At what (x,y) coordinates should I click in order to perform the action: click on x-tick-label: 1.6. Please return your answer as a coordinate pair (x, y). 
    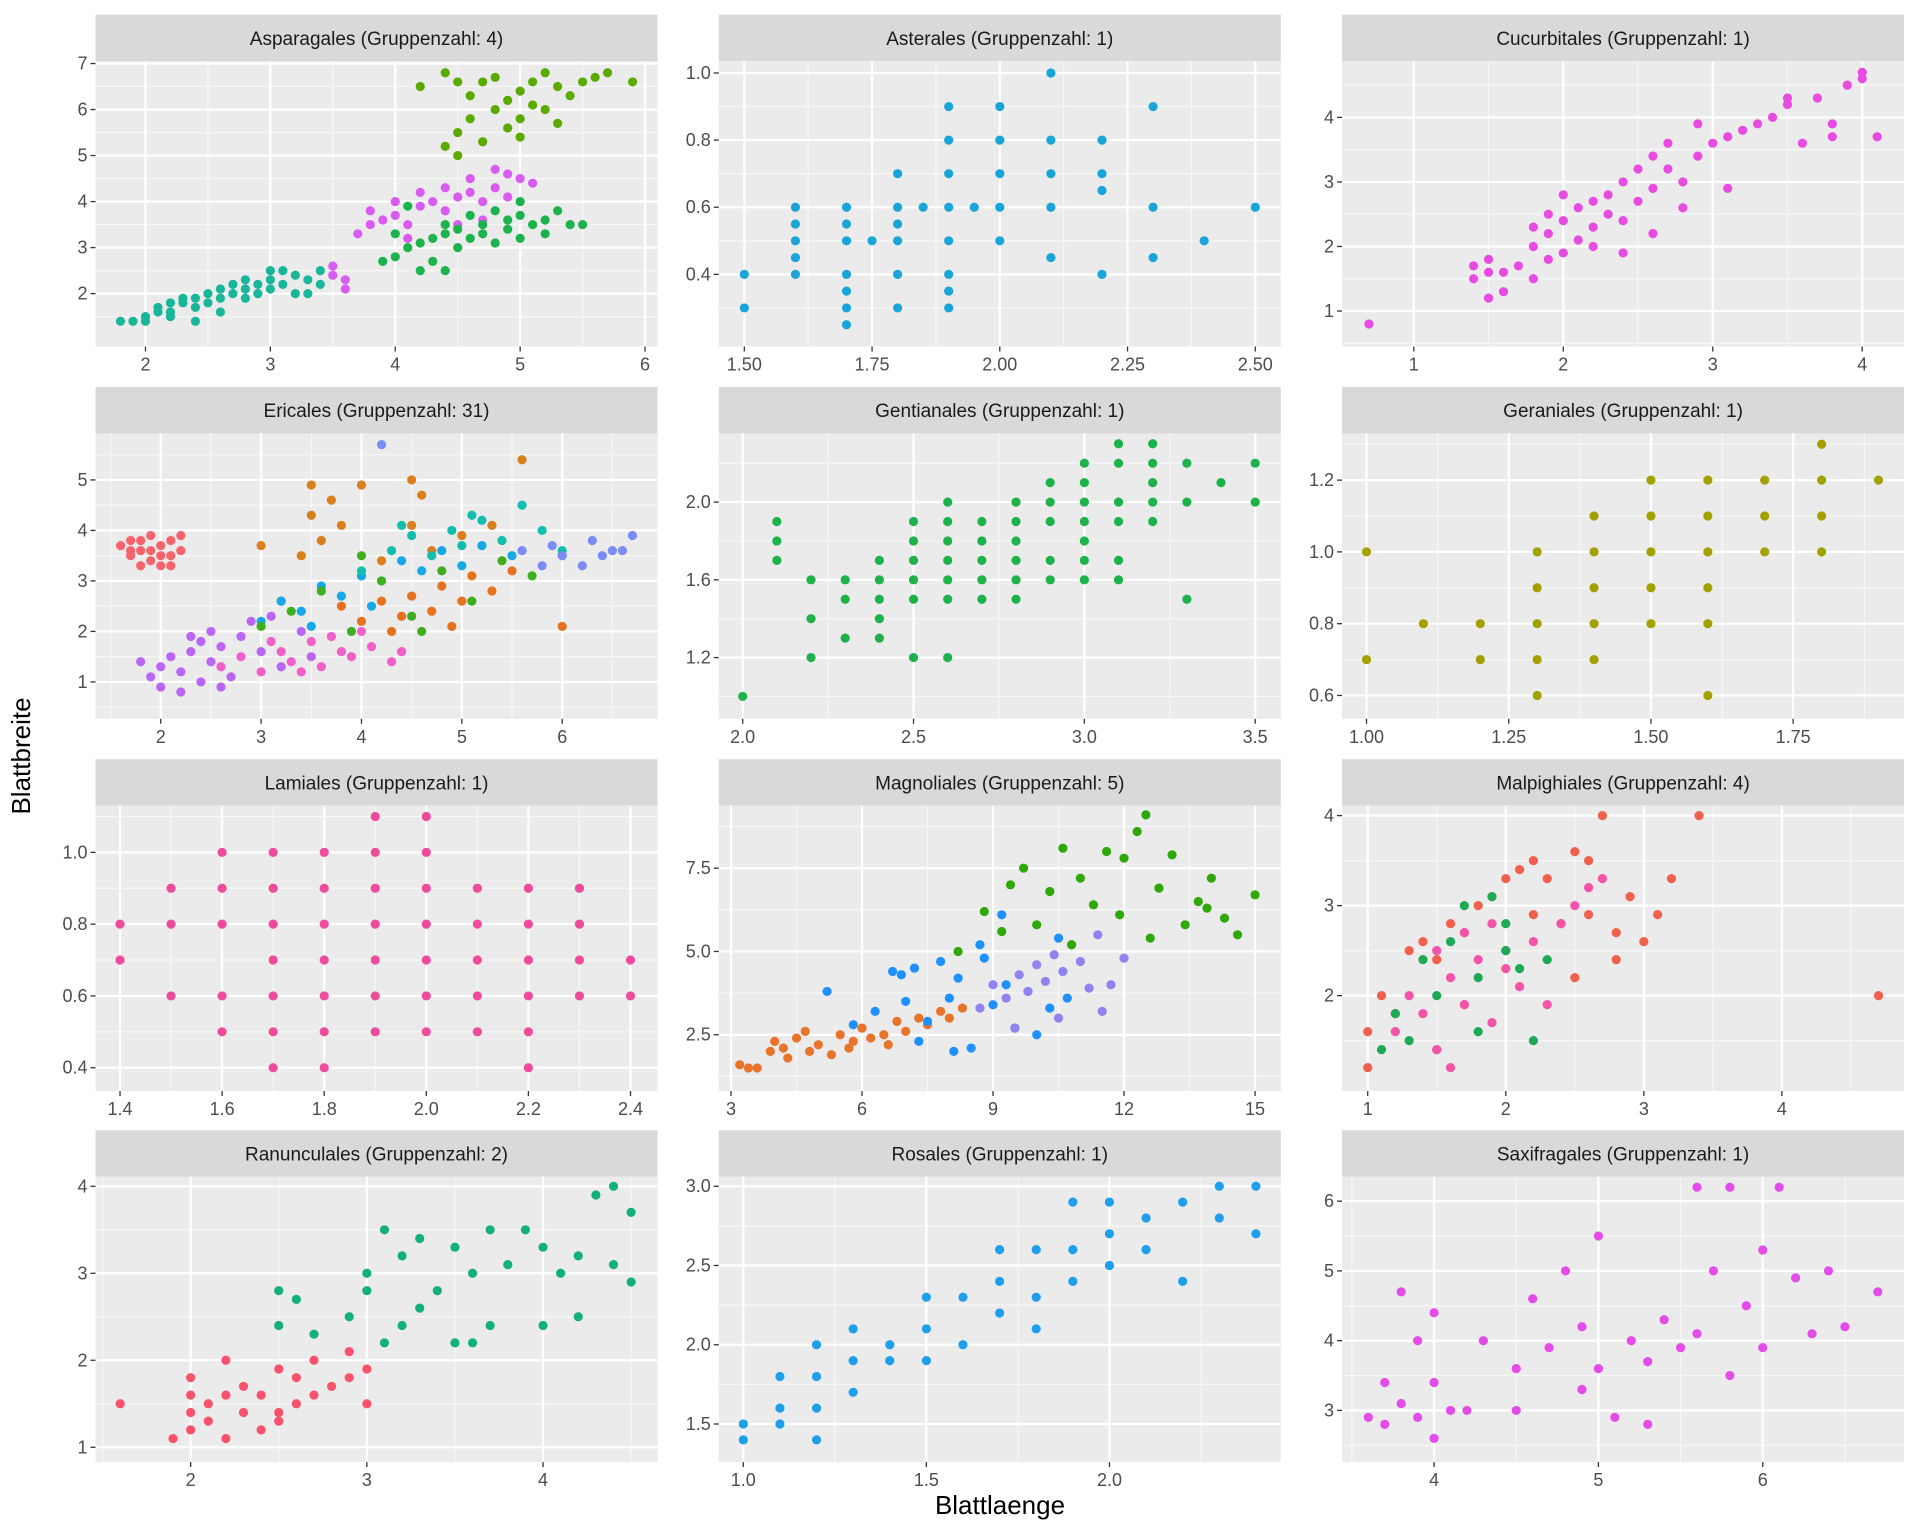
    Looking at the image, I should click on (222, 1109).